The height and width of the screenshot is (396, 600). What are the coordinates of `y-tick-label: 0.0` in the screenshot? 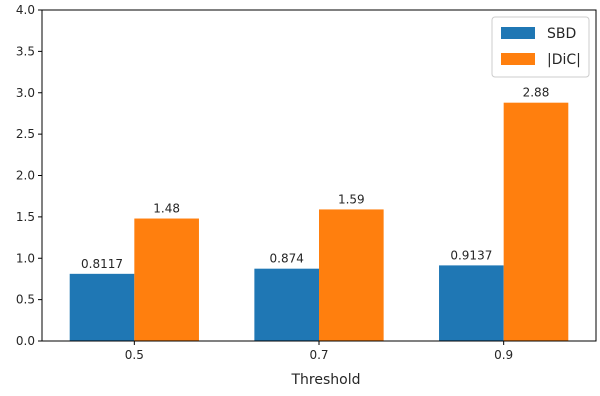 It's located at (25, 341).